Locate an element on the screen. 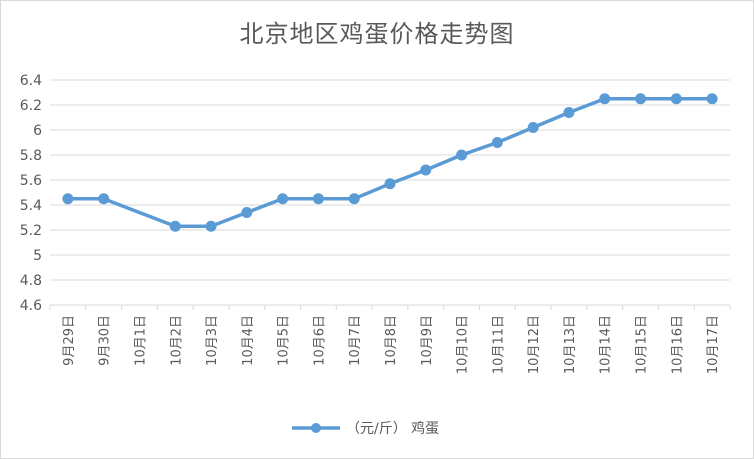 The width and height of the screenshot is (754, 459). y-tick-label: 5.8 is located at coordinates (31, 156).